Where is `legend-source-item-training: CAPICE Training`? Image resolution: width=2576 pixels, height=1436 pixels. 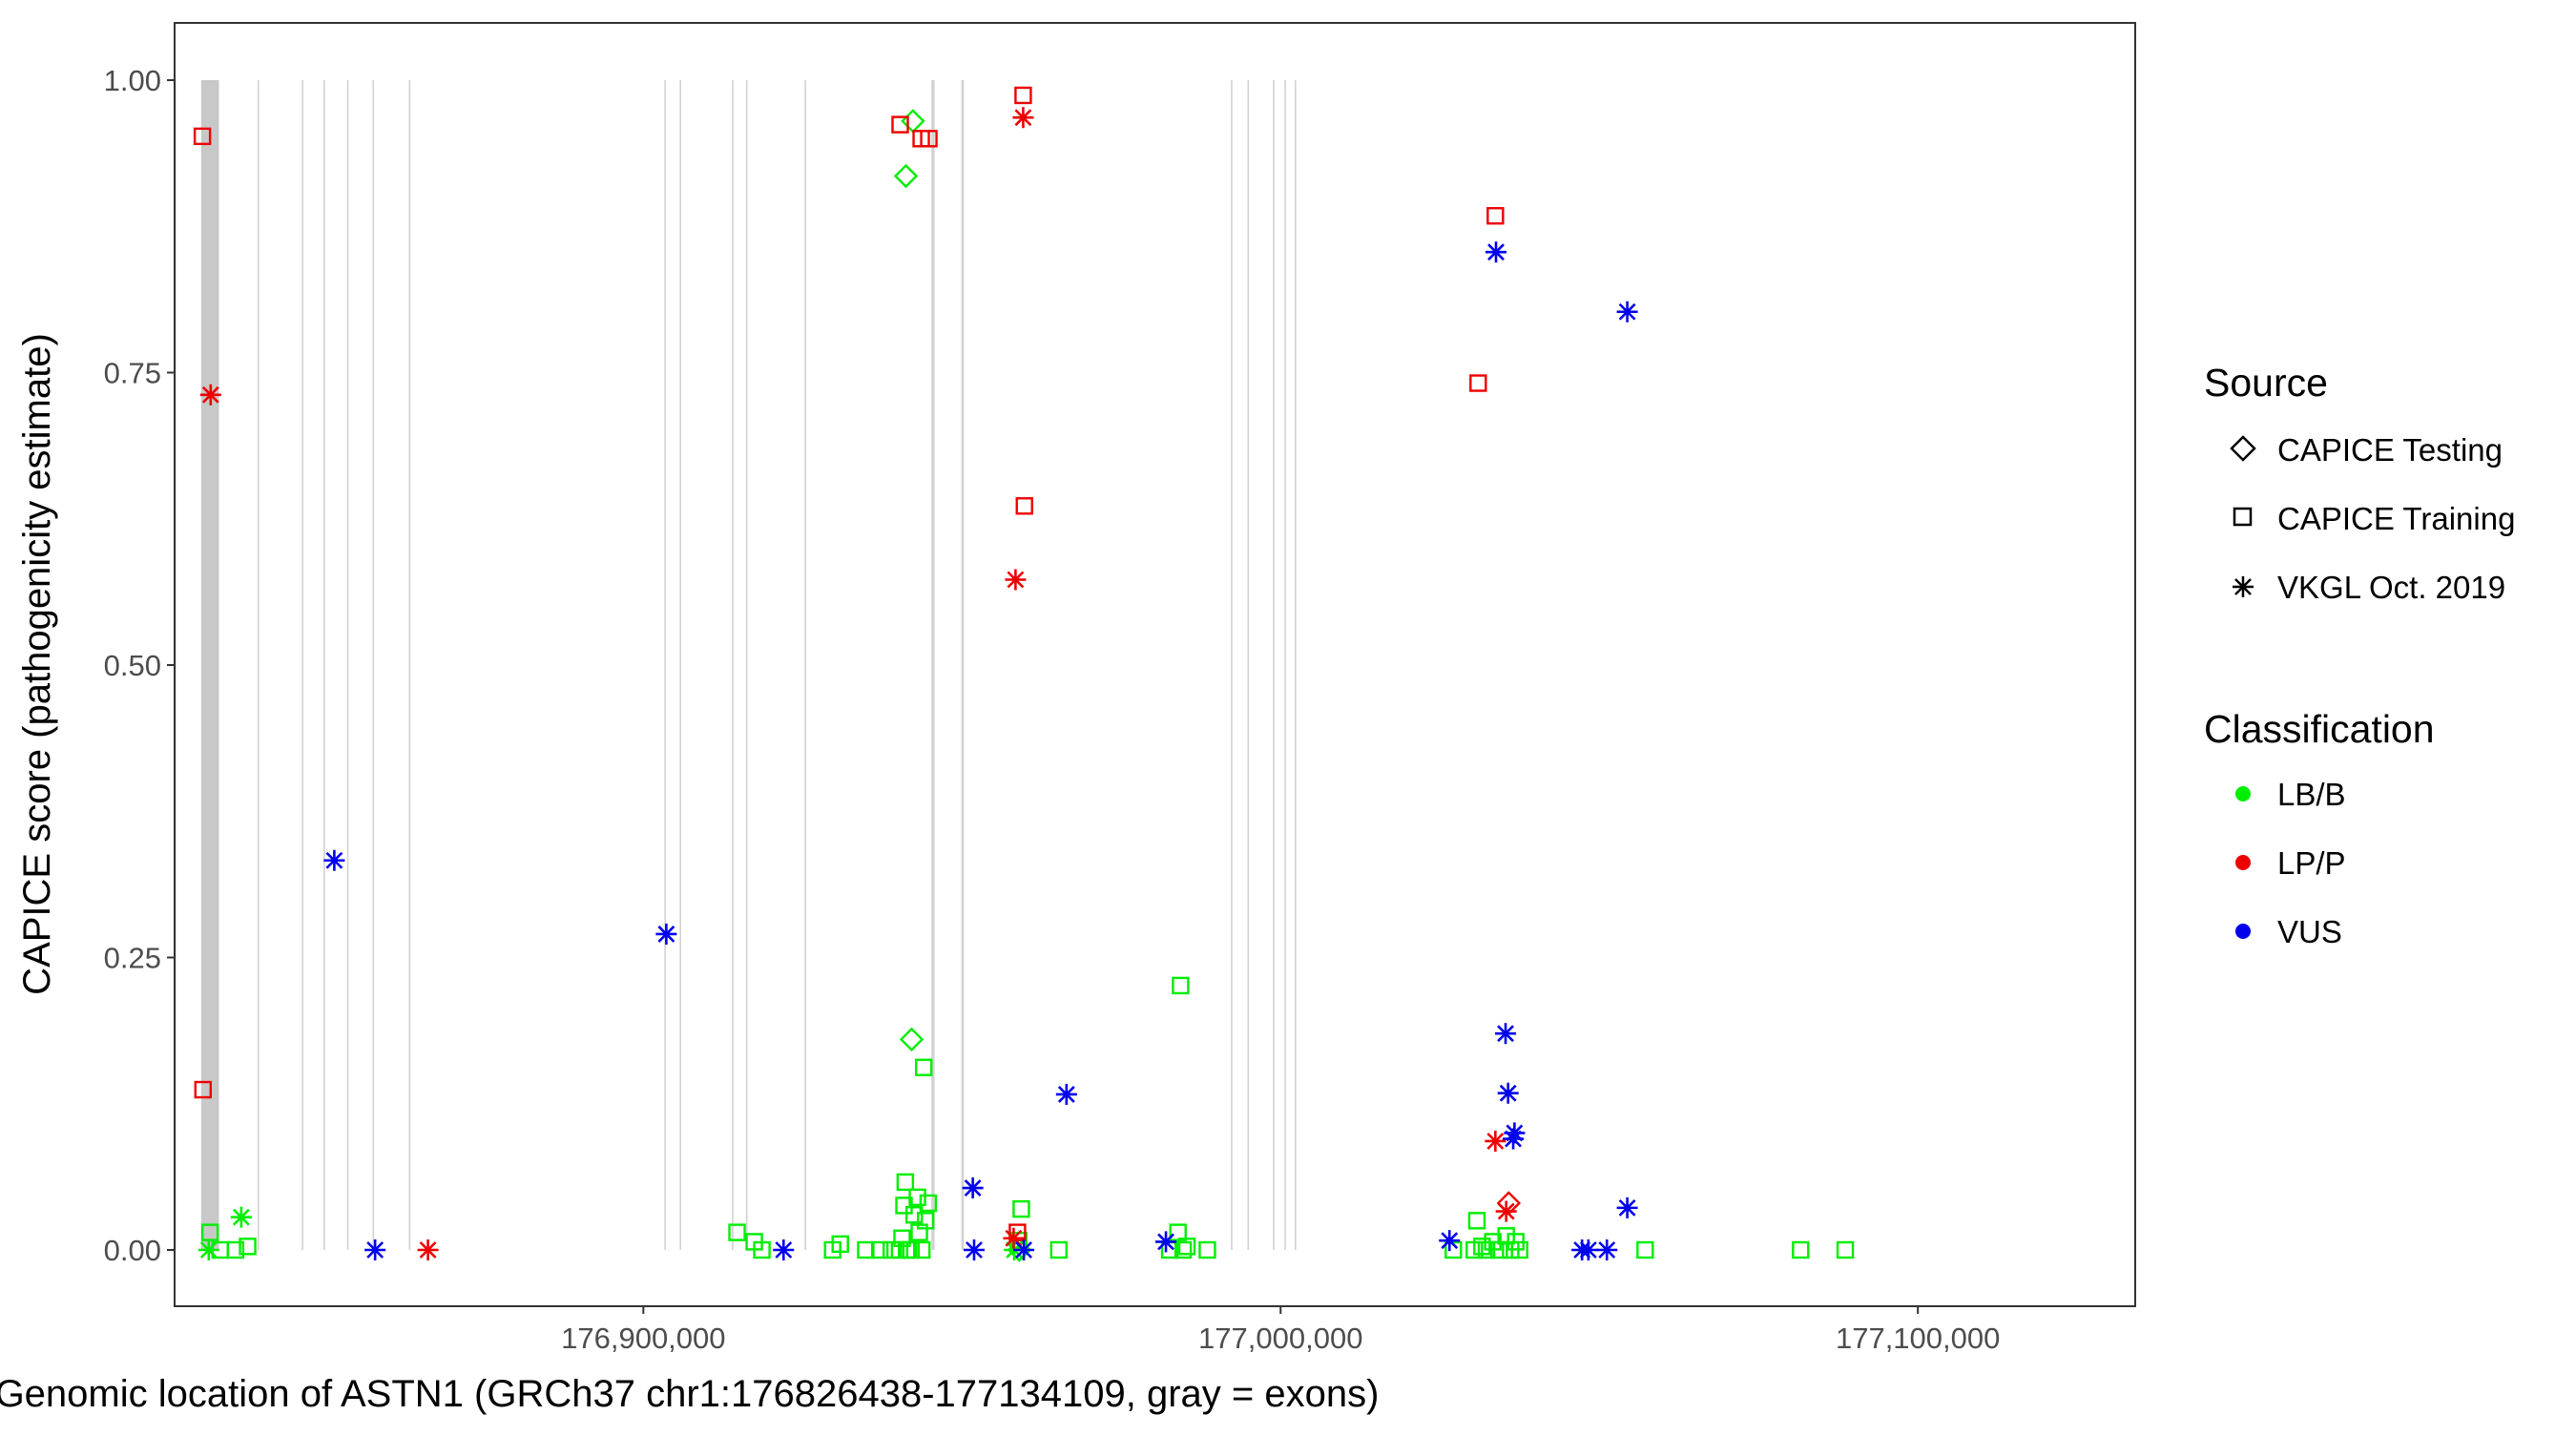 legend-source-item-training: CAPICE Training is located at coordinates (2396, 518).